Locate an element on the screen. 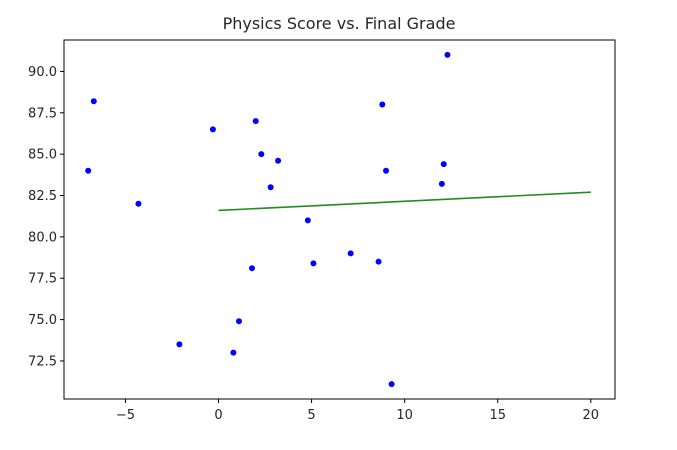 Image resolution: width=677 pixels, height=450 pixels. x-tick-label: 0 is located at coordinates (218, 415).